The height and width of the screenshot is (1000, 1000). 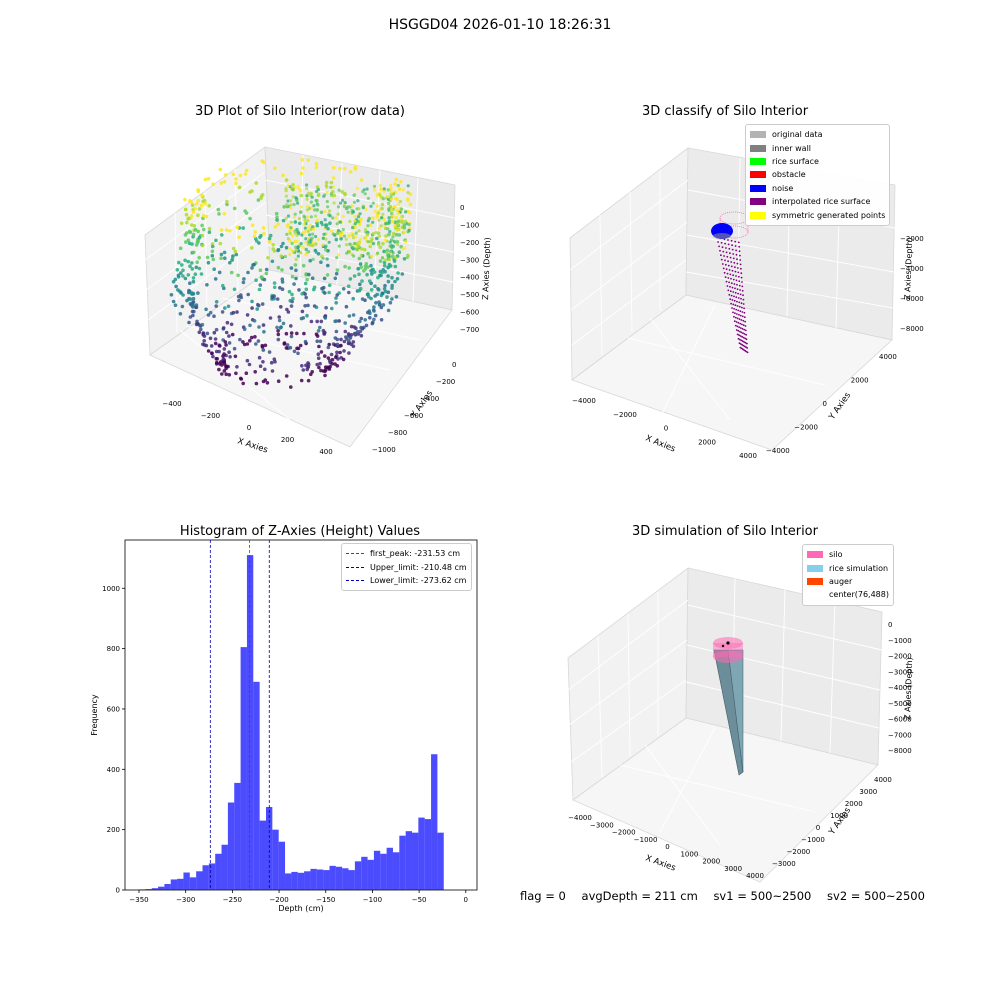 What do you see at coordinates (817, 147) in the screenshot?
I see `classify-legend-item: inner wall` at bounding box center [817, 147].